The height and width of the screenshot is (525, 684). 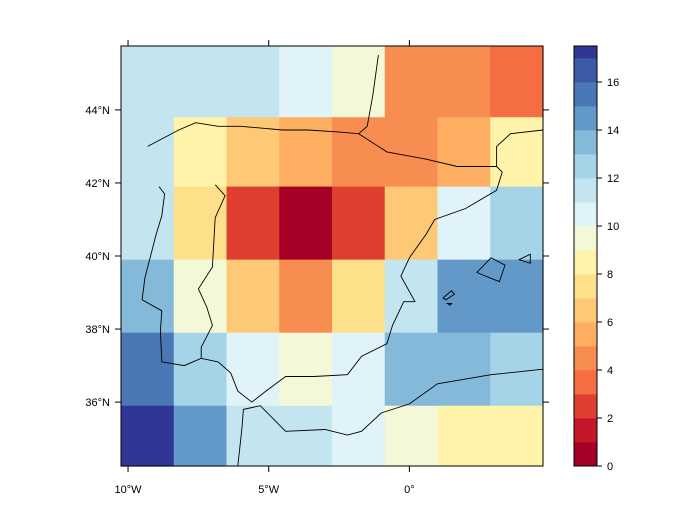 What do you see at coordinates (610, 323) in the screenshot?
I see `colorbar-tick-label: 6` at bounding box center [610, 323].